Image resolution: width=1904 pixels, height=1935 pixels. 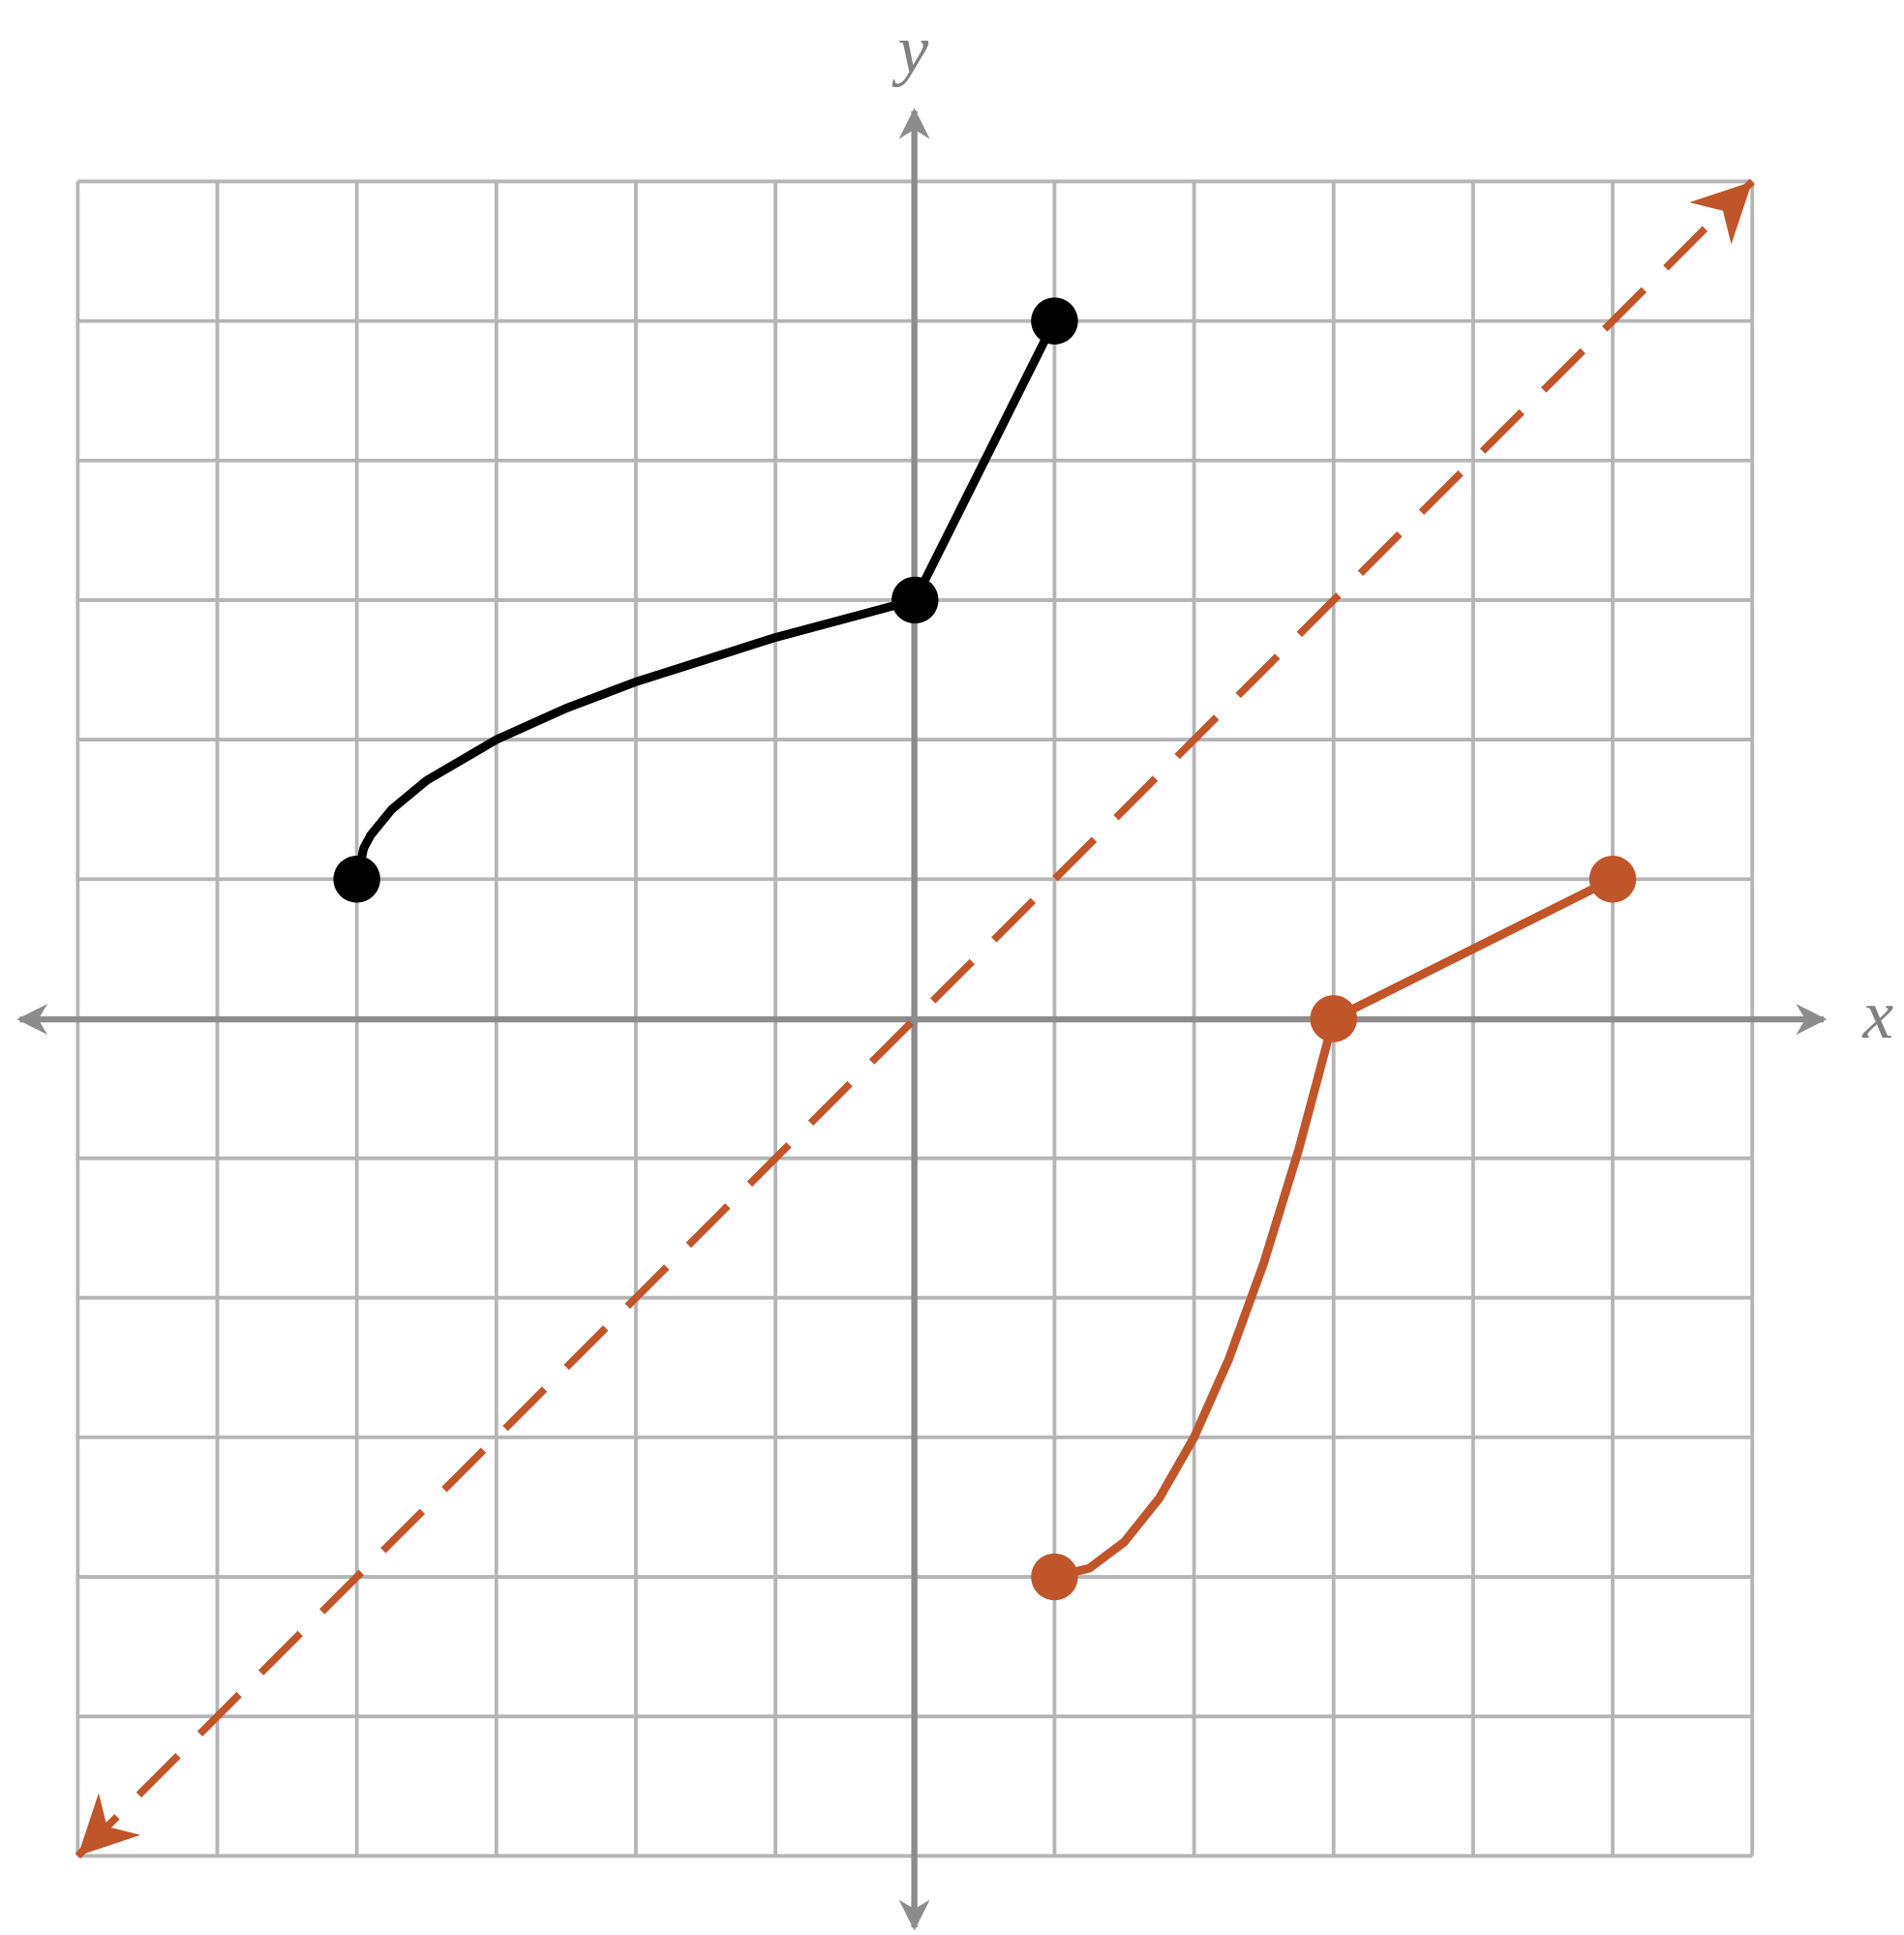 What do you see at coordinates (1877, 1015) in the screenshot?
I see `x-axis-label: x` at bounding box center [1877, 1015].